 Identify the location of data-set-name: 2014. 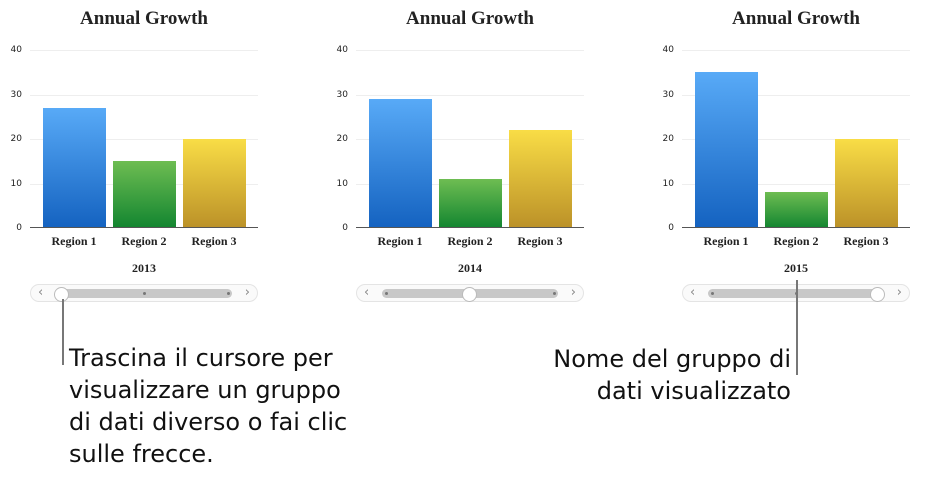
(470, 268).